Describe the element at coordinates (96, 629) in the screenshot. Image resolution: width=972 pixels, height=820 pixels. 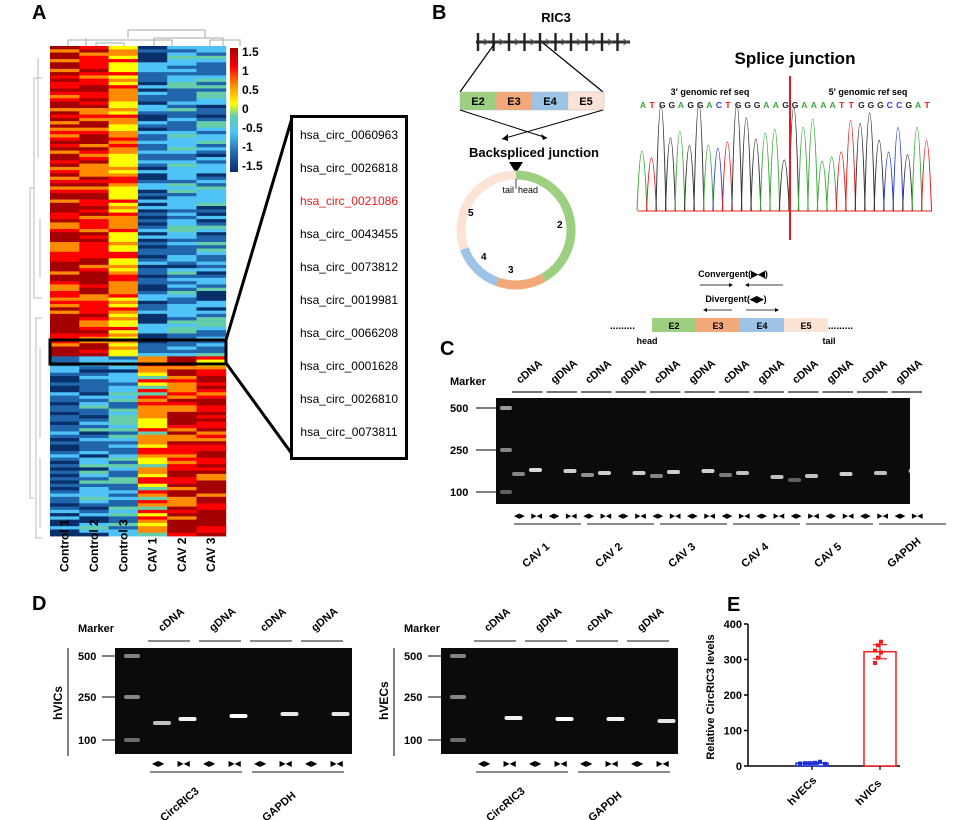
I see `marker-label: Marker` at that location.